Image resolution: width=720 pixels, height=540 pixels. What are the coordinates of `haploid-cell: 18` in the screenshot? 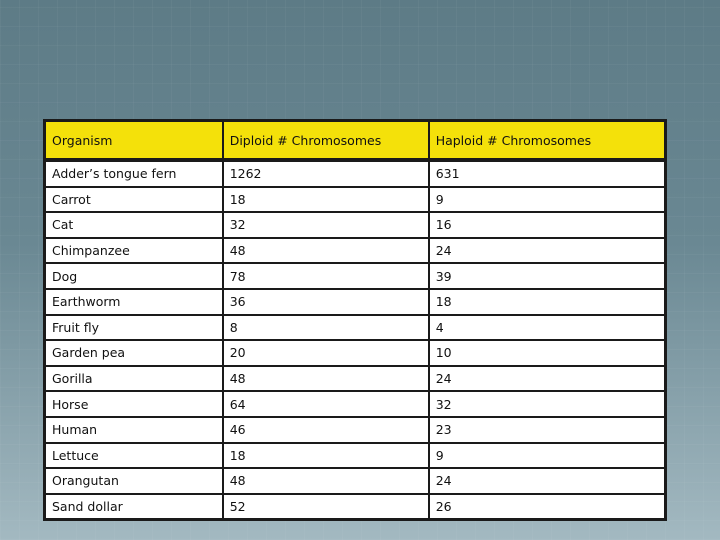 It's located at (546, 301).